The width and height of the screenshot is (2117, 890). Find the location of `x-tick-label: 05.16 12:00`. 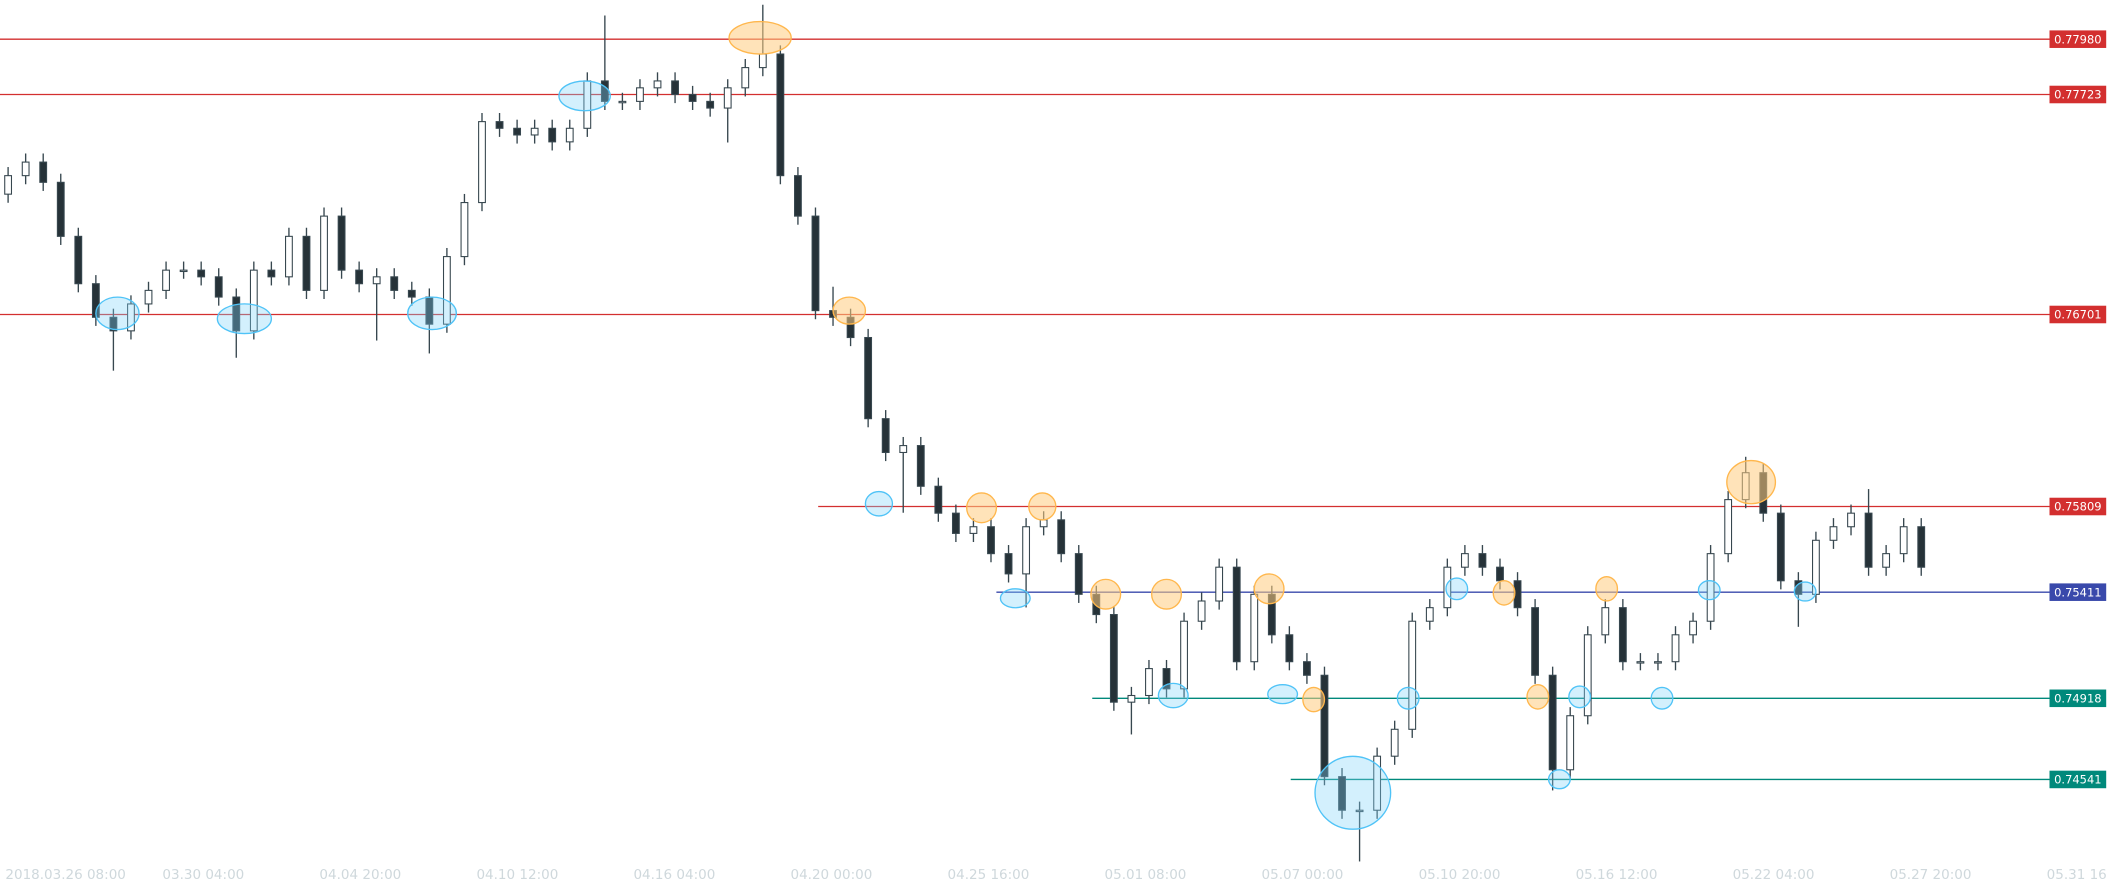

x-tick-label: 05.16 12:00 is located at coordinates (1617, 875).